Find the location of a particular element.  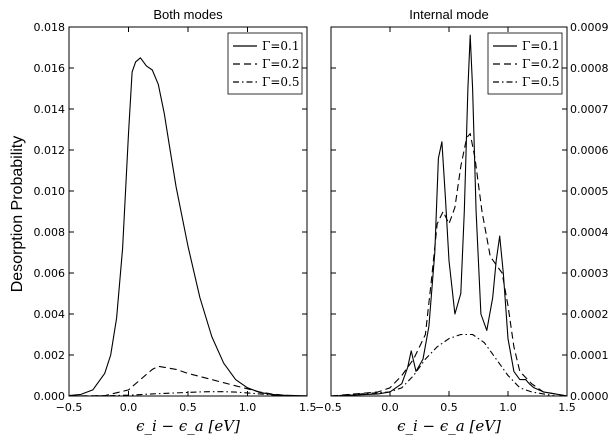

legend-label-right-0: Γ=0.1 is located at coordinates (540, 46).